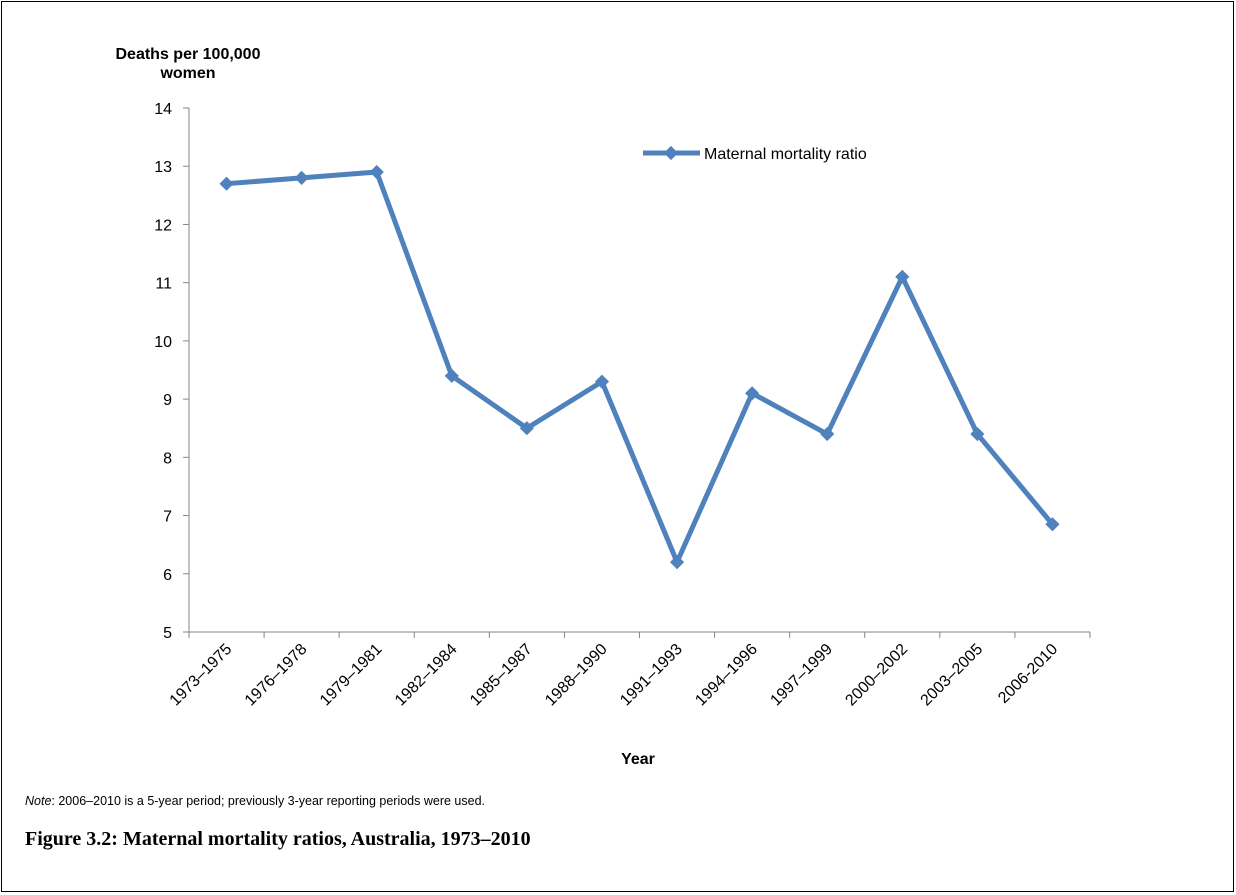  I want to click on legend-marker, so click(671, 153).